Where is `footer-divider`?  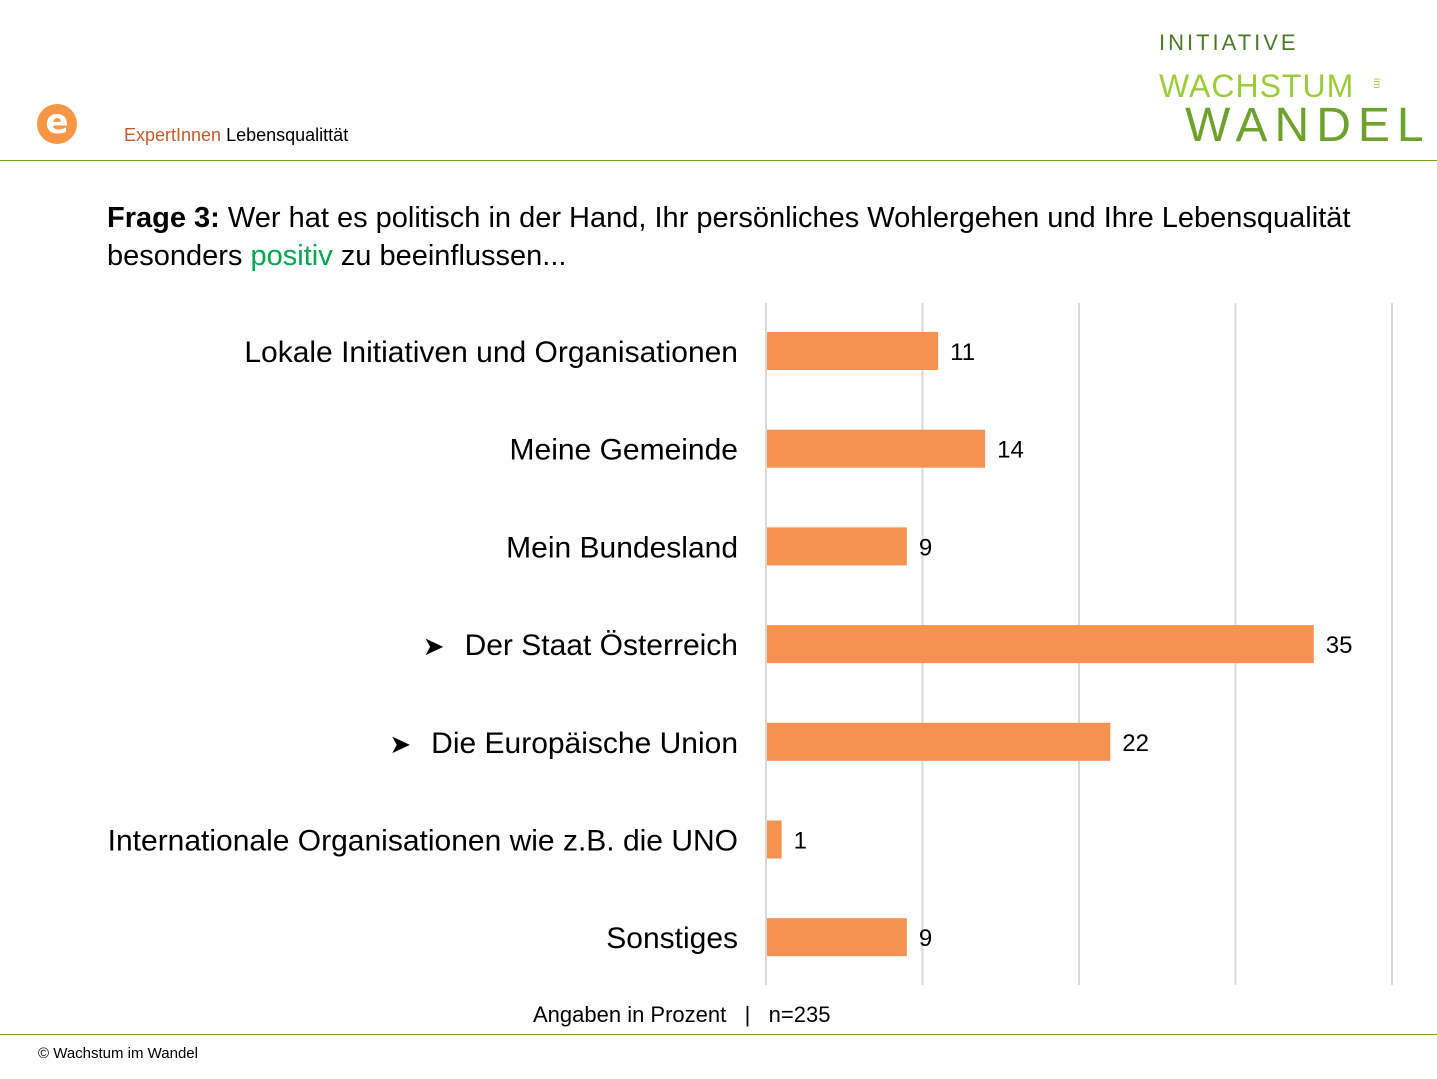
footer-divider is located at coordinates (718, 1034).